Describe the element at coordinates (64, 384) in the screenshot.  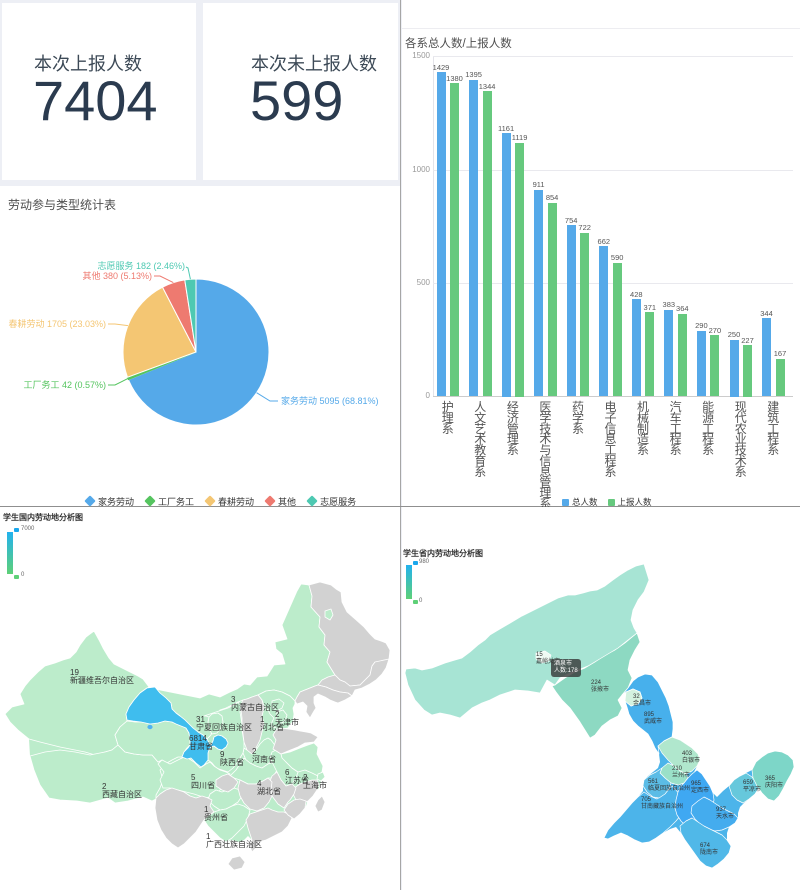
I see `svg-text: 工厂务工 42 (0.57%)` at that location.